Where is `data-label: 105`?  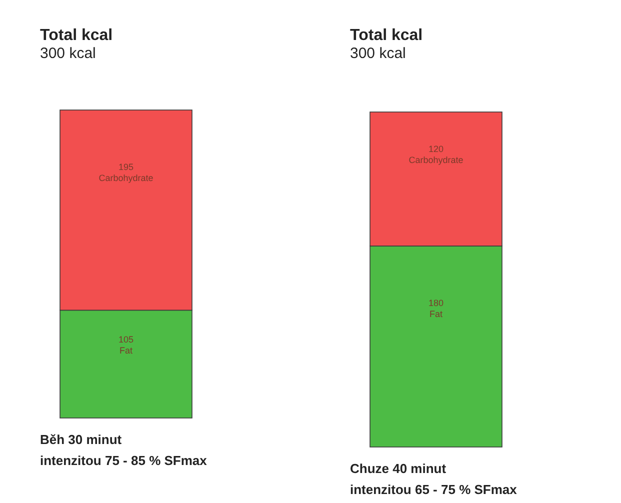 data-label: 105 is located at coordinates (126, 339).